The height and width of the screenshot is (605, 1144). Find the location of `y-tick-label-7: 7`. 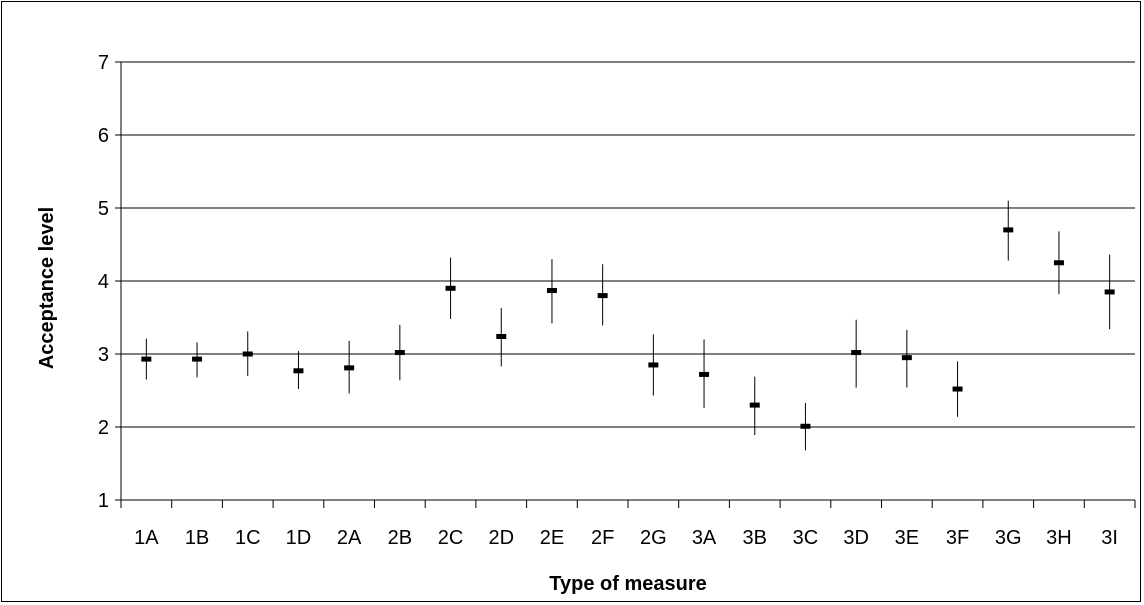

y-tick-label-7: 7 is located at coordinates (103, 63).